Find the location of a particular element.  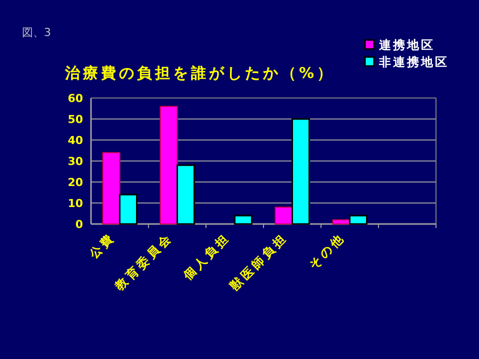

y-tick-label: 30 is located at coordinates (76, 161).